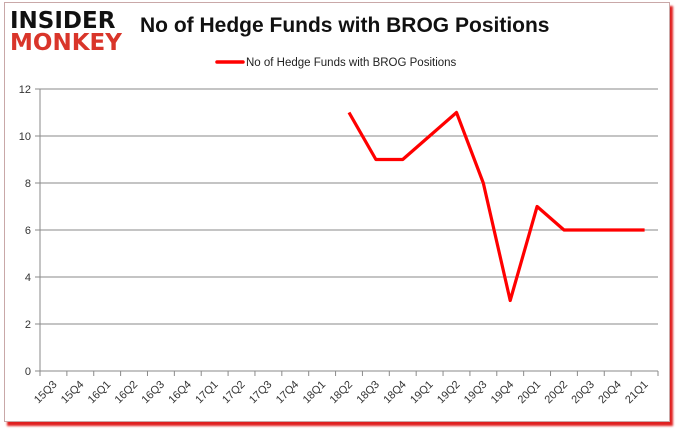 Image resolution: width=678 pixels, height=431 pixels. I want to click on x-tick-label: 18Q4, so click(395, 393).